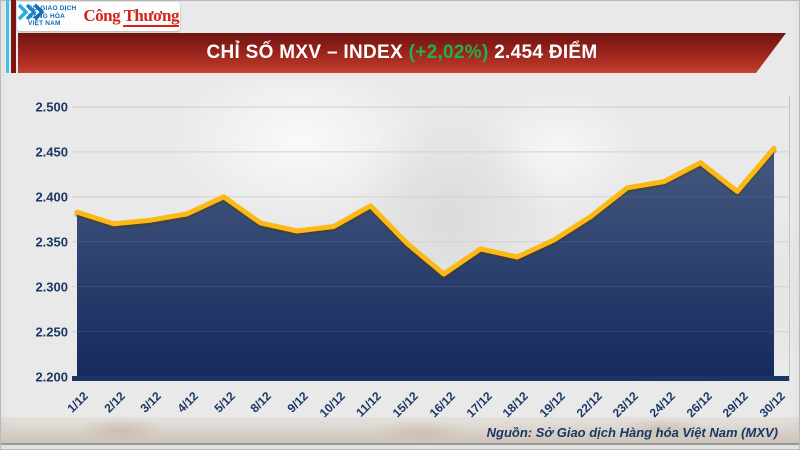 The height and width of the screenshot is (450, 800). I want to click on x-axis-label: 18/12, so click(515, 405).